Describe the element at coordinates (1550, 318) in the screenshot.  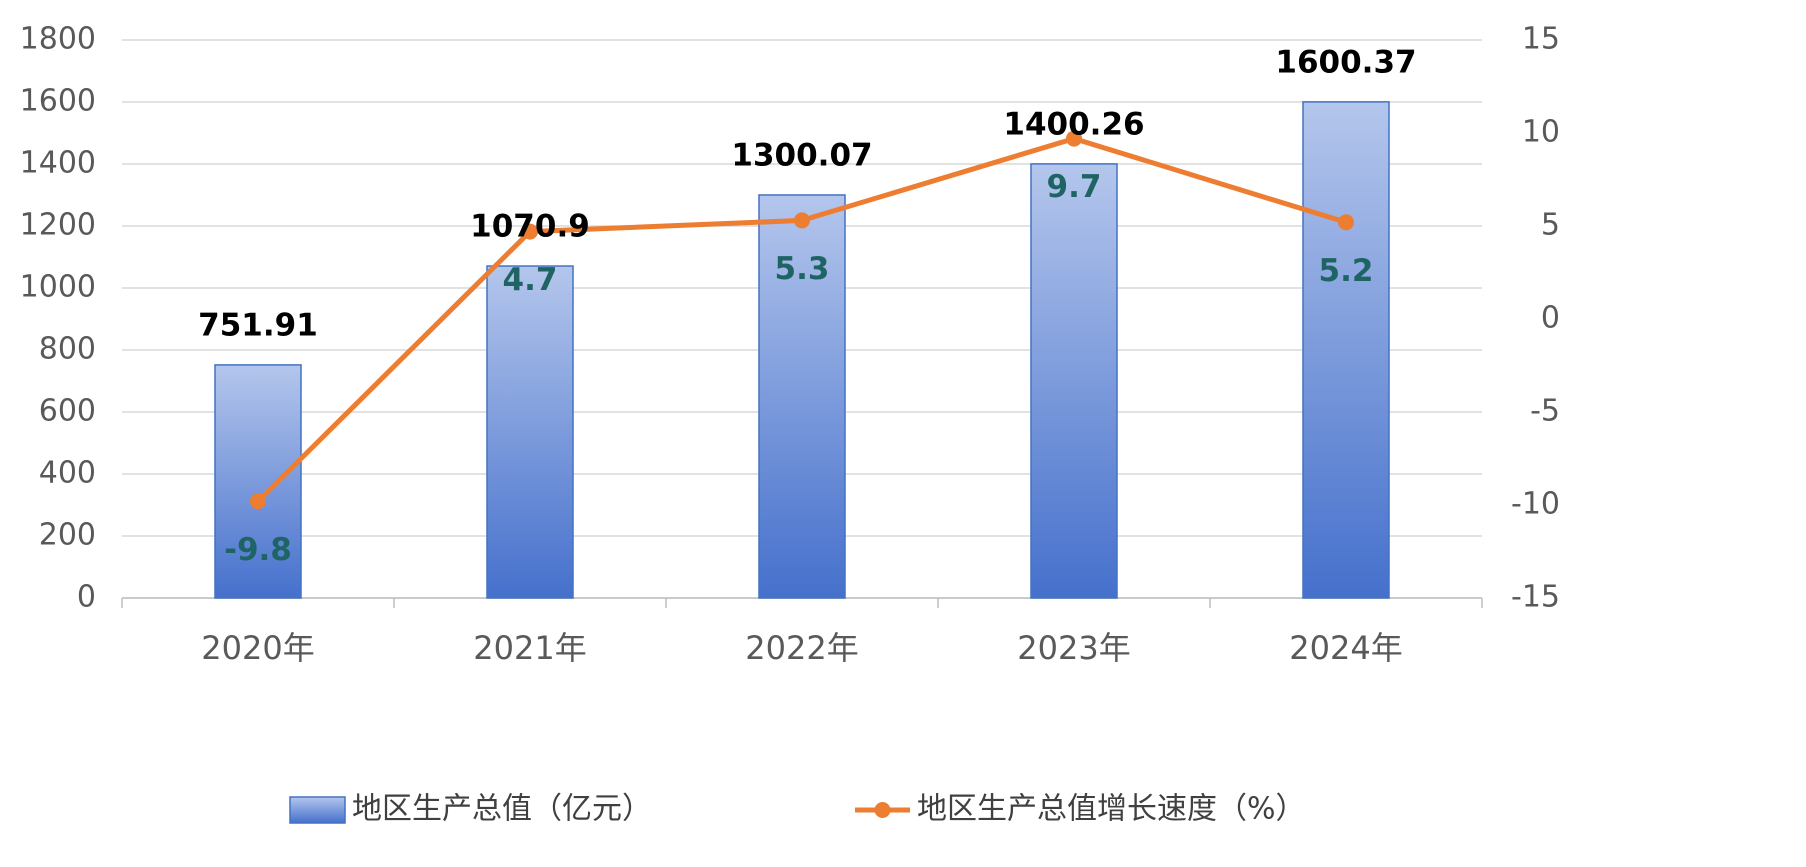
I see `y2-tick-label: 0` at that location.